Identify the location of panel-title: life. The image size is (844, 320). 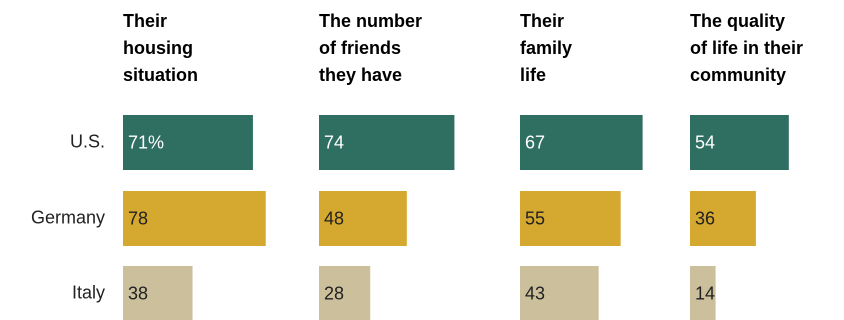
(533, 75).